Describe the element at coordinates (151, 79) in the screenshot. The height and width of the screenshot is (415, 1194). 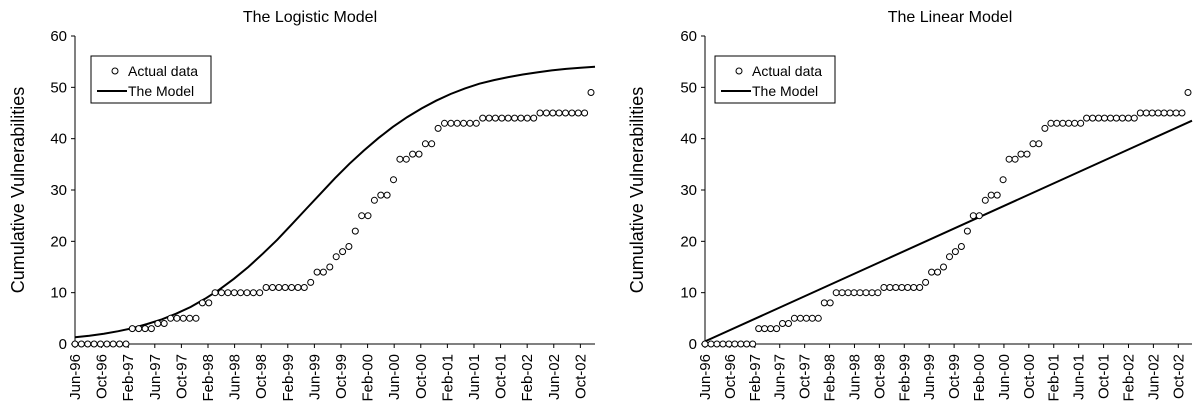
I see `legend-box` at that location.